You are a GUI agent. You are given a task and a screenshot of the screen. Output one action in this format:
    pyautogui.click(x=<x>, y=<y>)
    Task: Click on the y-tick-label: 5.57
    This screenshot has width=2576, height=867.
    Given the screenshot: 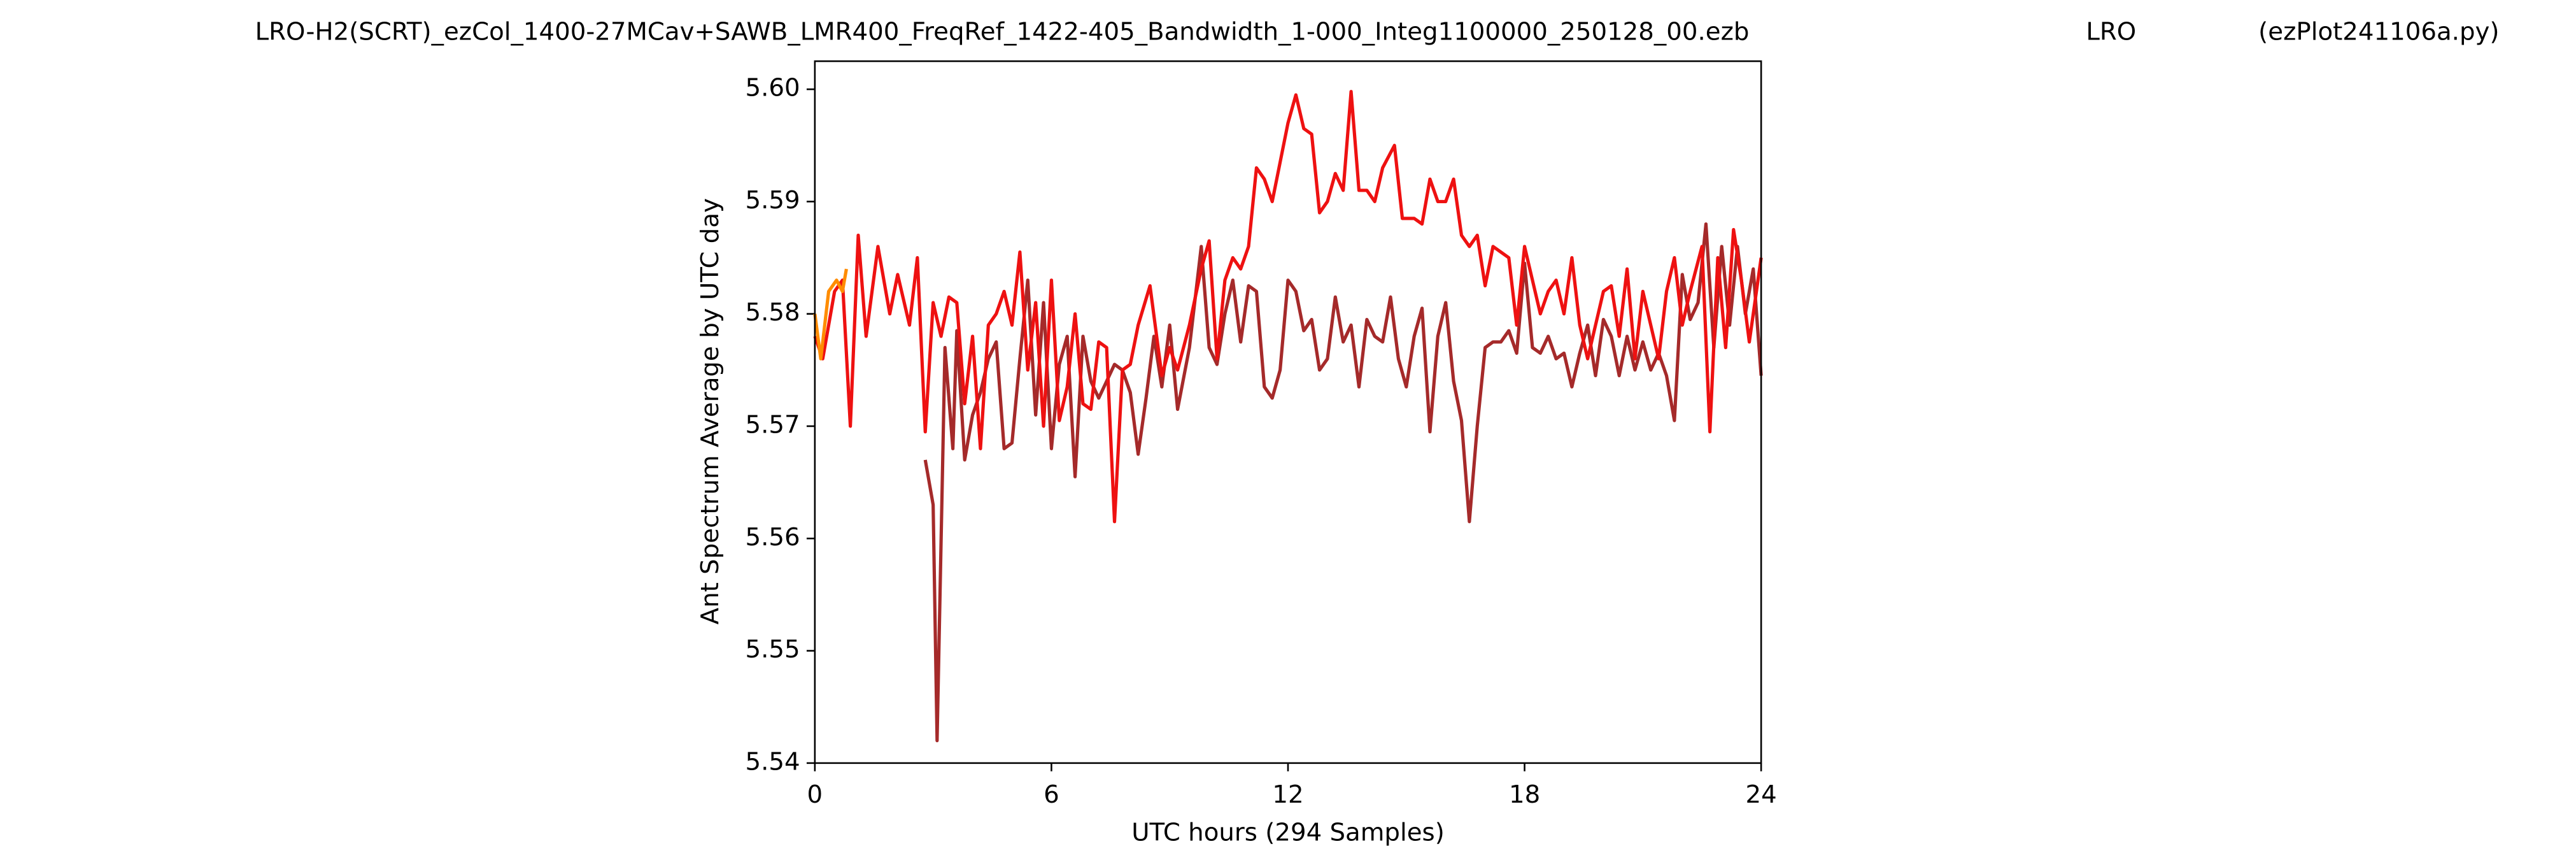 What is the action you would take?
    pyautogui.click(x=772, y=424)
    